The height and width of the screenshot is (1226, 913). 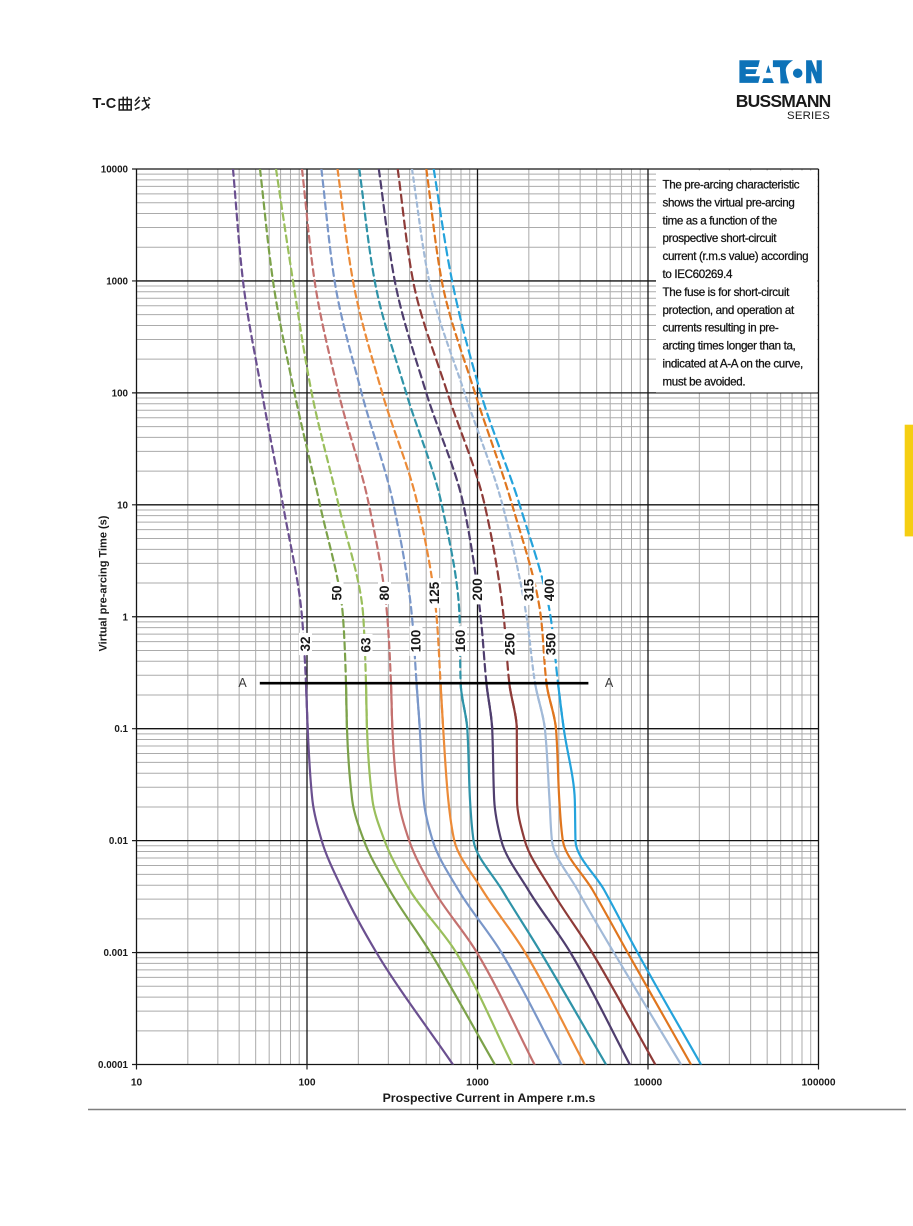 What do you see at coordinates (529, 589) in the screenshot?
I see `svg-text: 315` at bounding box center [529, 589].